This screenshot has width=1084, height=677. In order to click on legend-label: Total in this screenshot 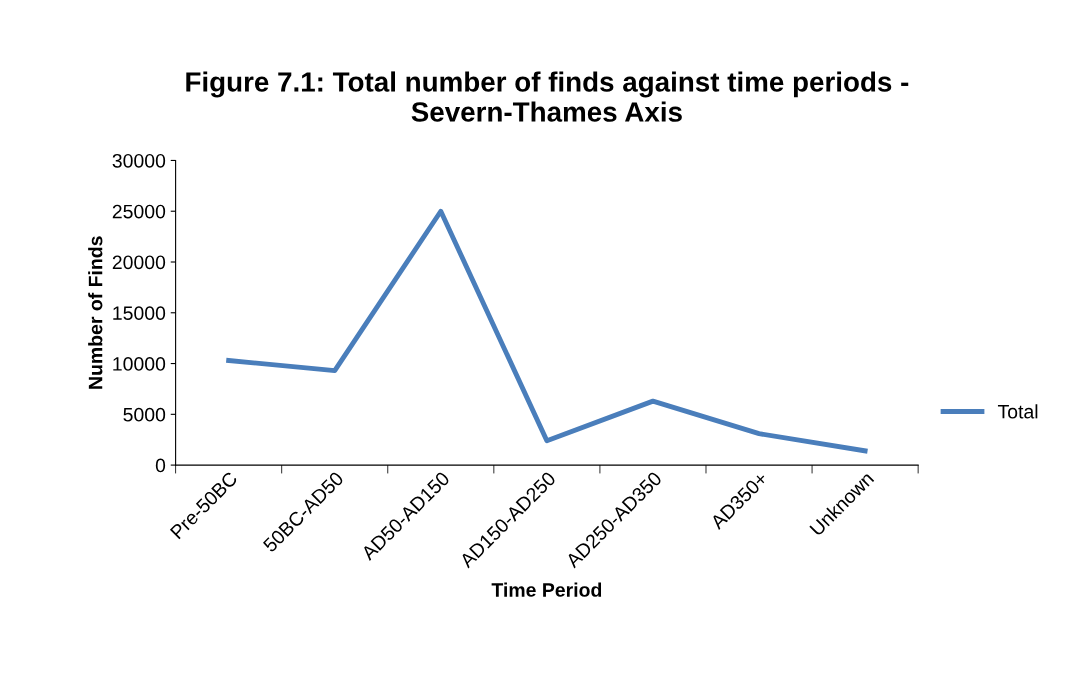, I will do `click(1017, 411)`.